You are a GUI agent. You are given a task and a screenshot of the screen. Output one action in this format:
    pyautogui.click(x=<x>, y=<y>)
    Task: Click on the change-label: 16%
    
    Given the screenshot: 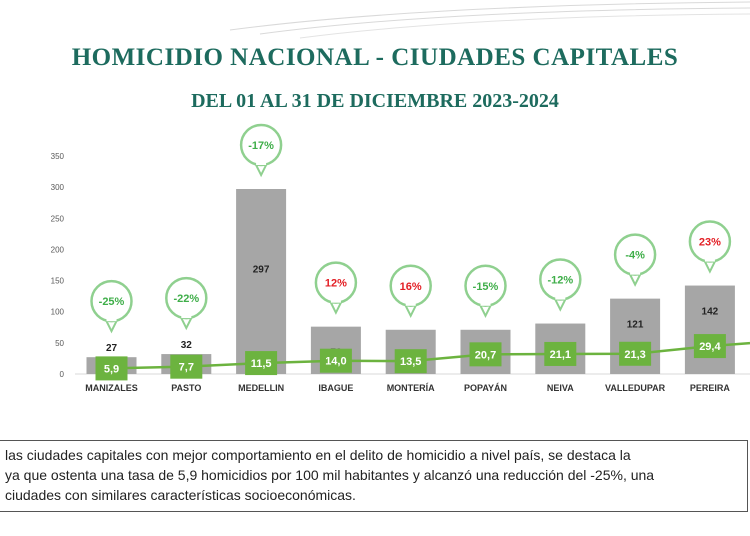 What is the action you would take?
    pyautogui.click(x=411, y=287)
    